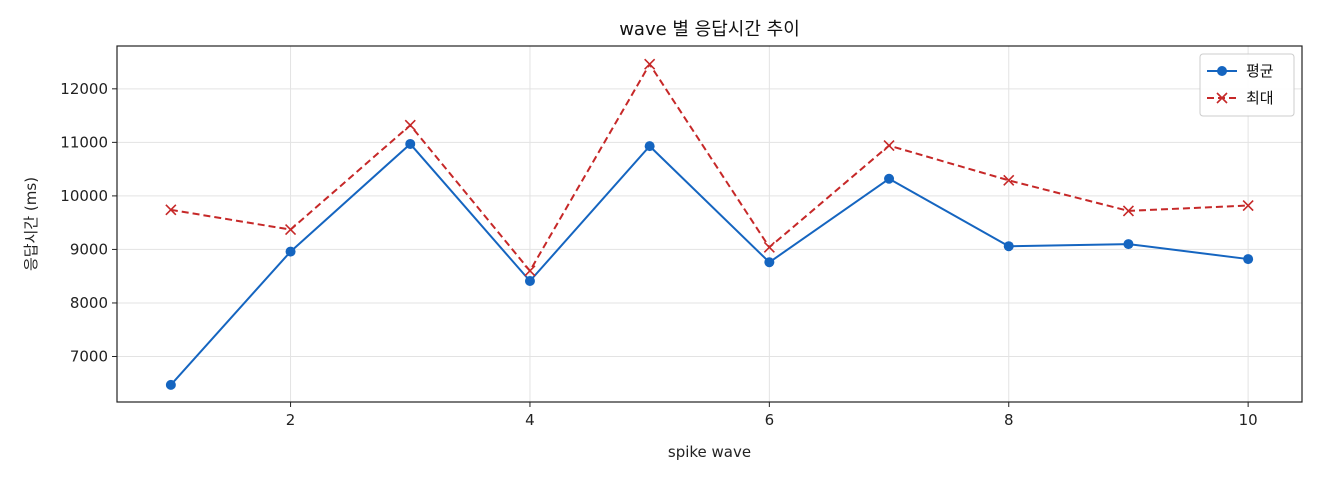 The height and width of the screenshot is (480, 1320). I want to click on x-axis-label: spike wave, so click(709, 452).